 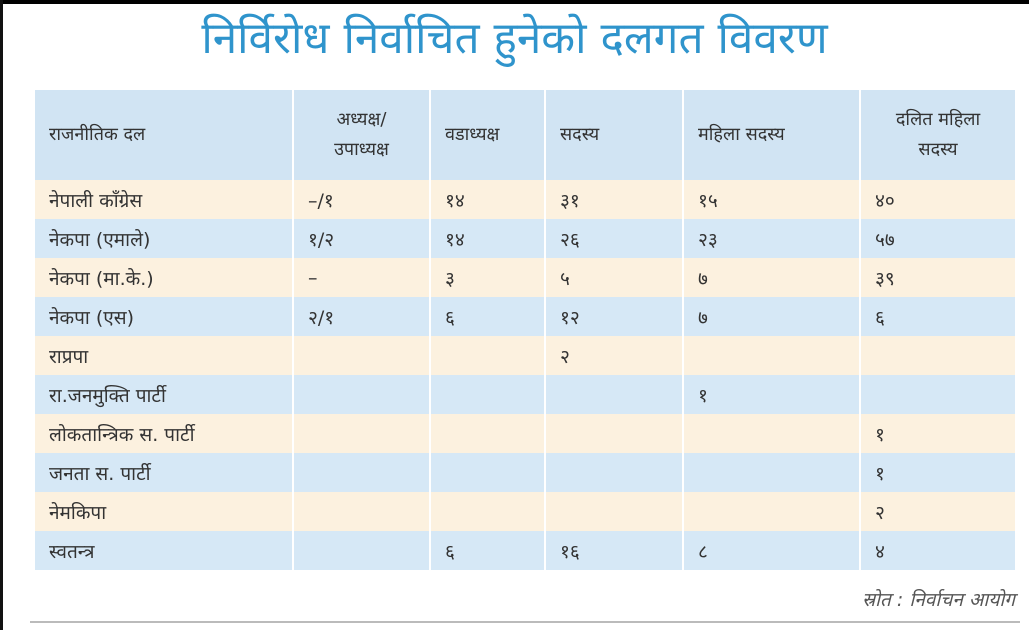 I want to click on cell-dalit-woman-member: ६, so click(x=937, y=316).